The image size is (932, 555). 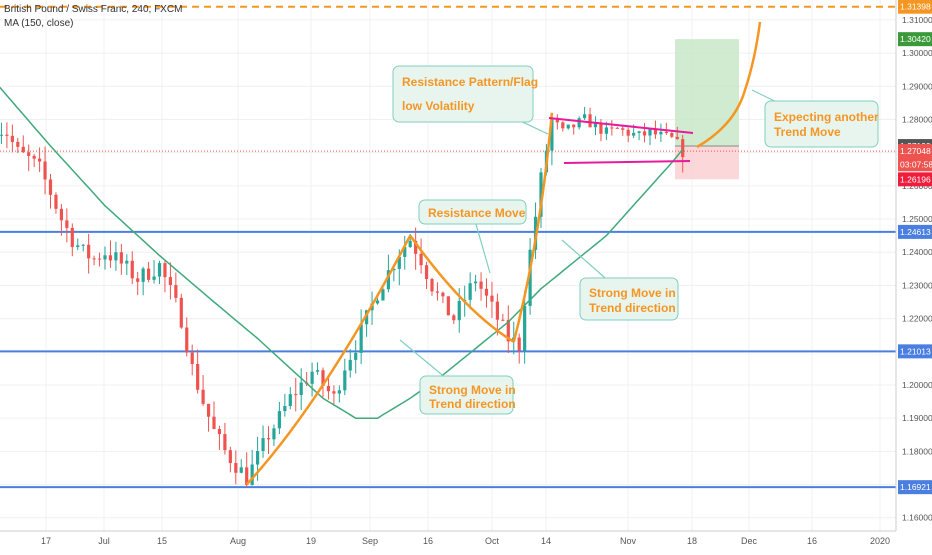 I want to click on trade-zones, so click(x=707, y=109).